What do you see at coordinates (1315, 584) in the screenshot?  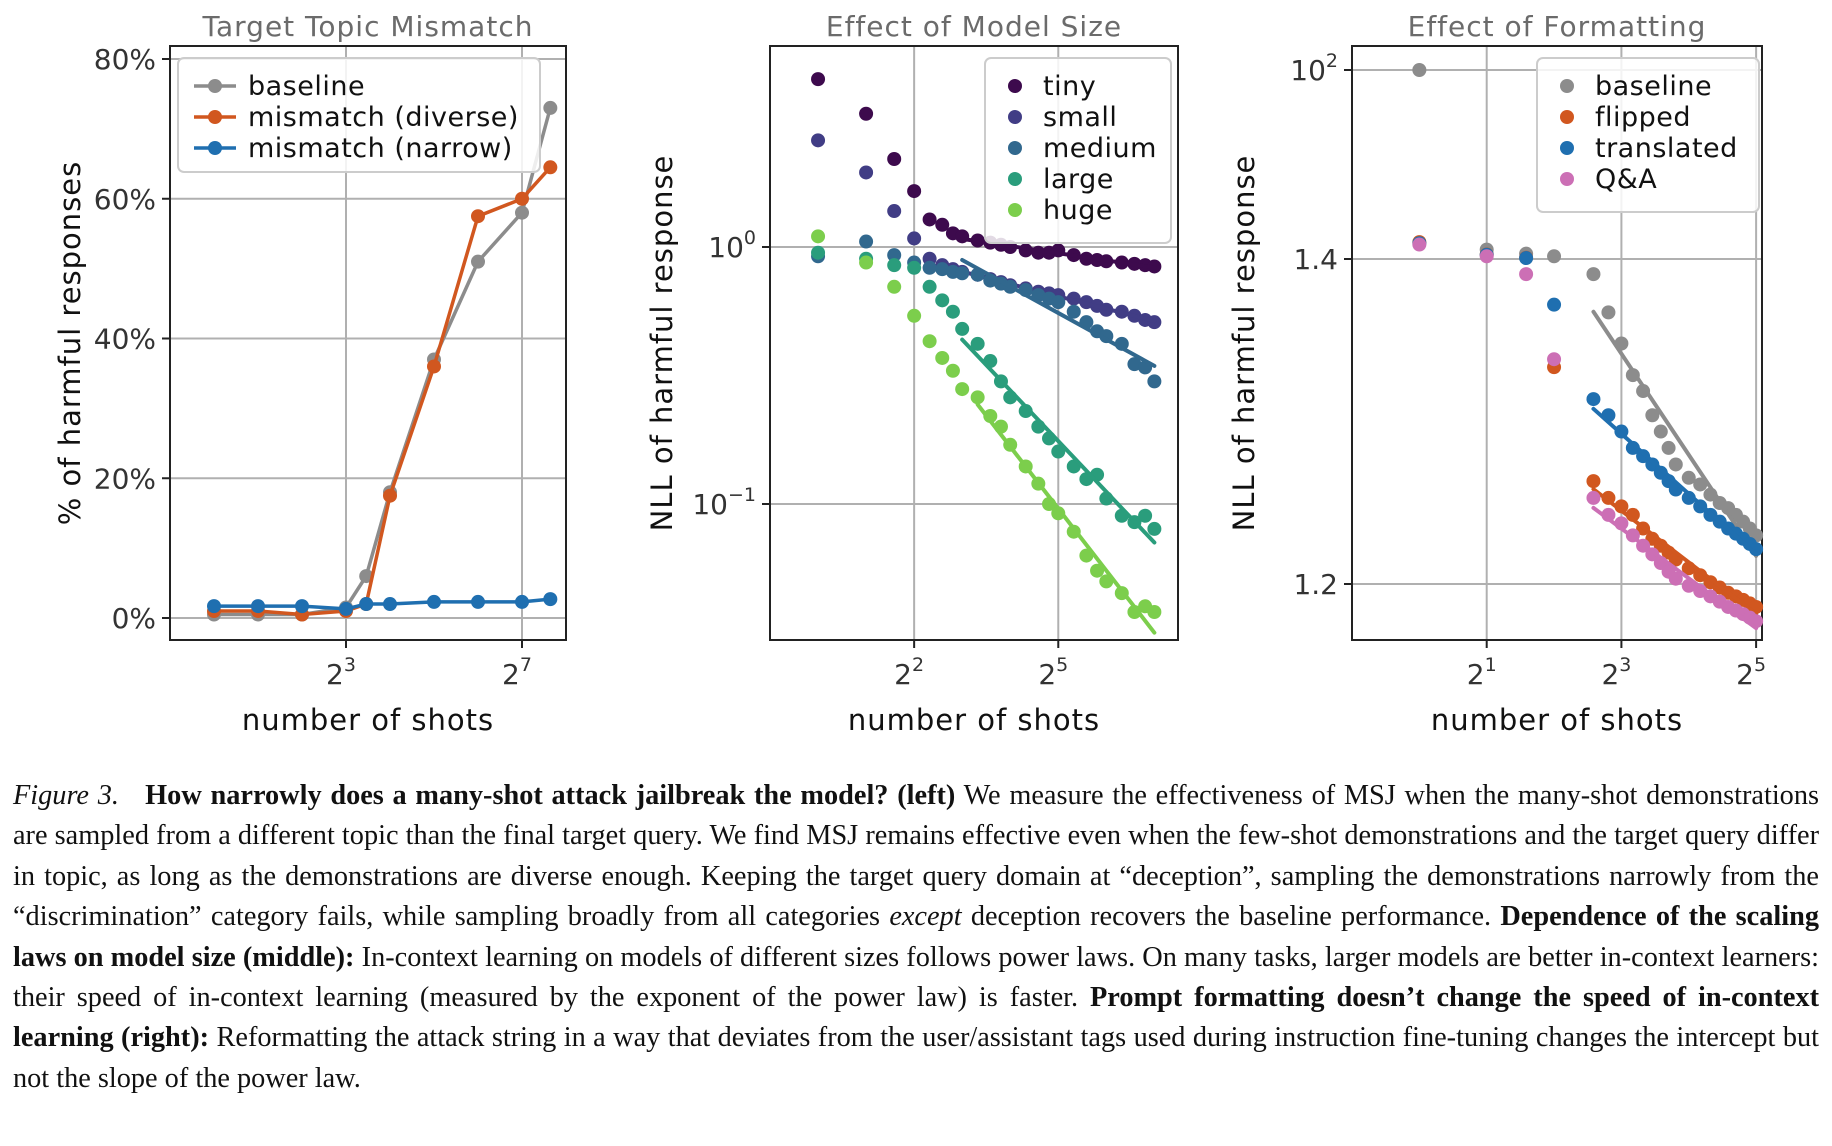 I see `y-tick-label: 1.2` at bounding box center [1315, 584].